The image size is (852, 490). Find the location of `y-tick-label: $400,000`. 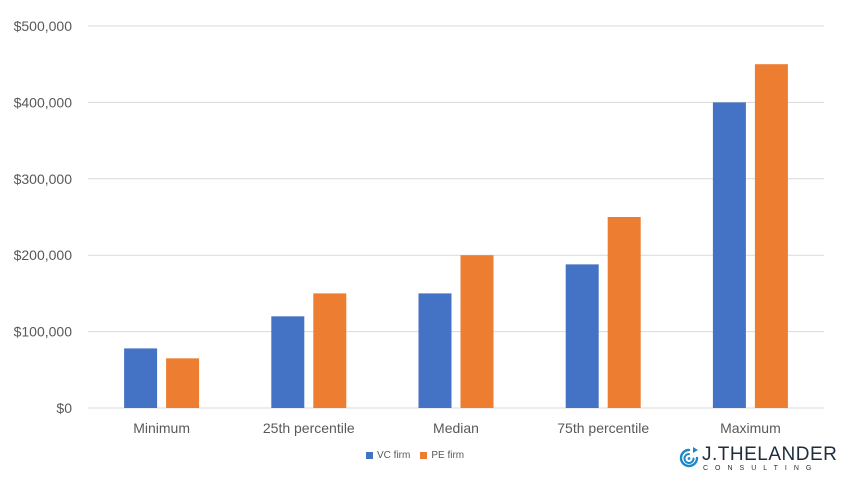

y-tick-label: $400,000 is located at coordinates (43, 102).